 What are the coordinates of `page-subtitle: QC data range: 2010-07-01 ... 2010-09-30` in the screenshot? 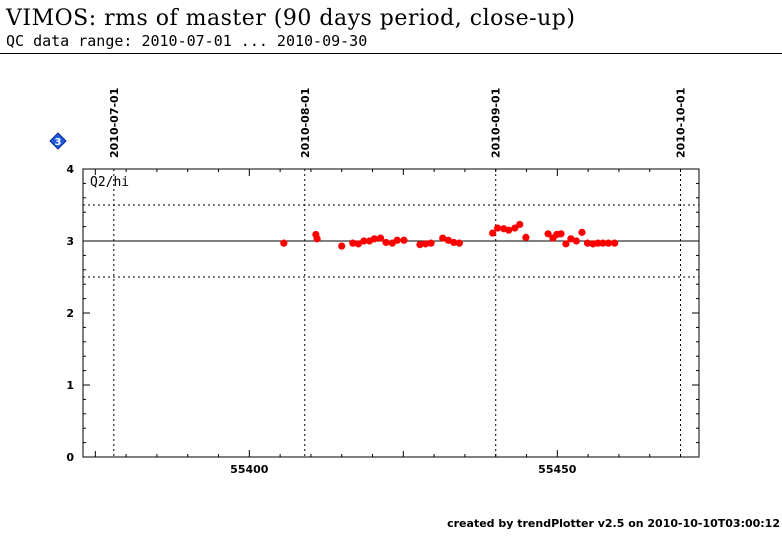 It's located at (187, 41).